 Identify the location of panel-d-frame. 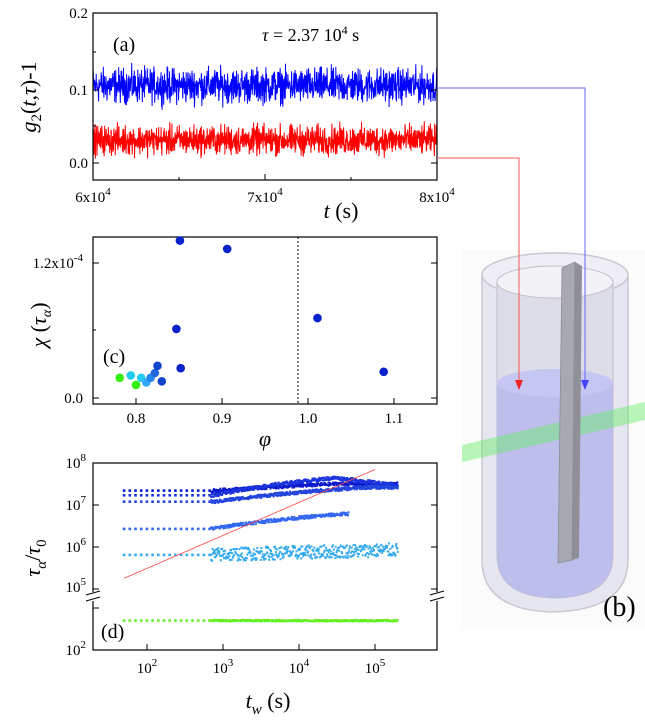
(265, 556).